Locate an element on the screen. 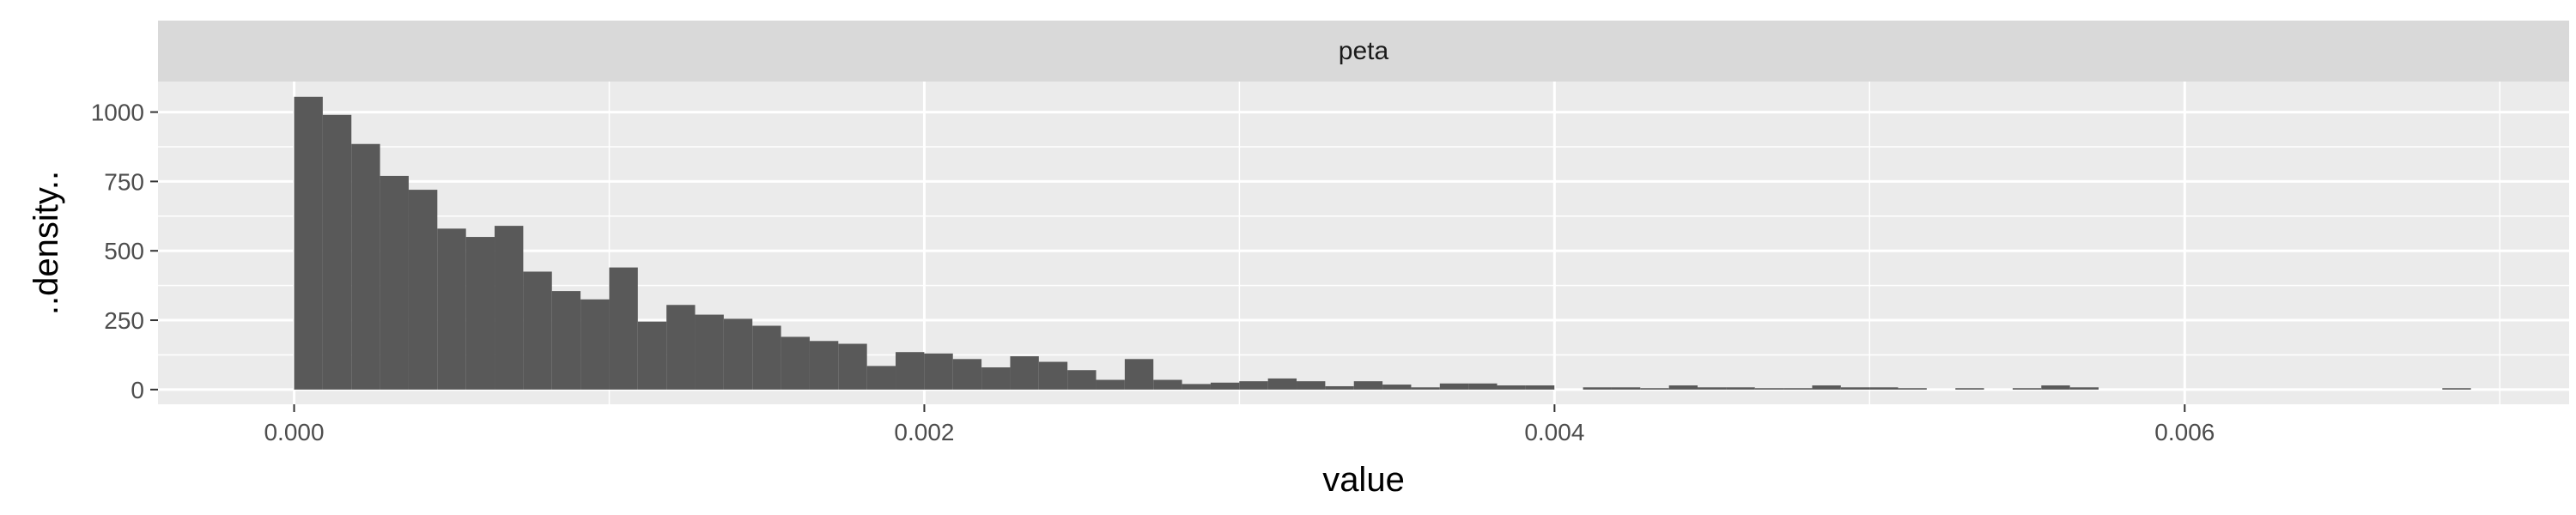  y-tick-label: 750 is located at coordinates (124, 181).